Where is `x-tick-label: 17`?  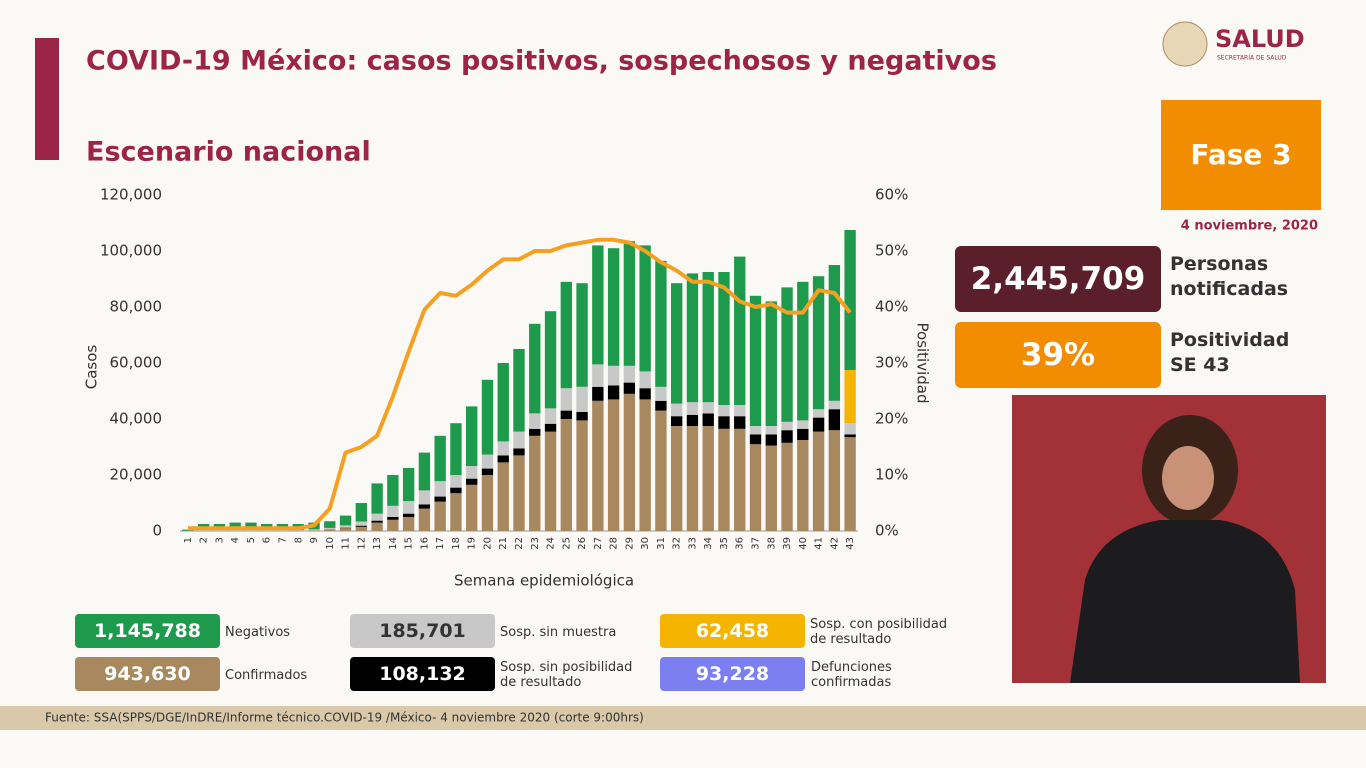 x-tick-label: 17 is located at coordinates (440, 543).